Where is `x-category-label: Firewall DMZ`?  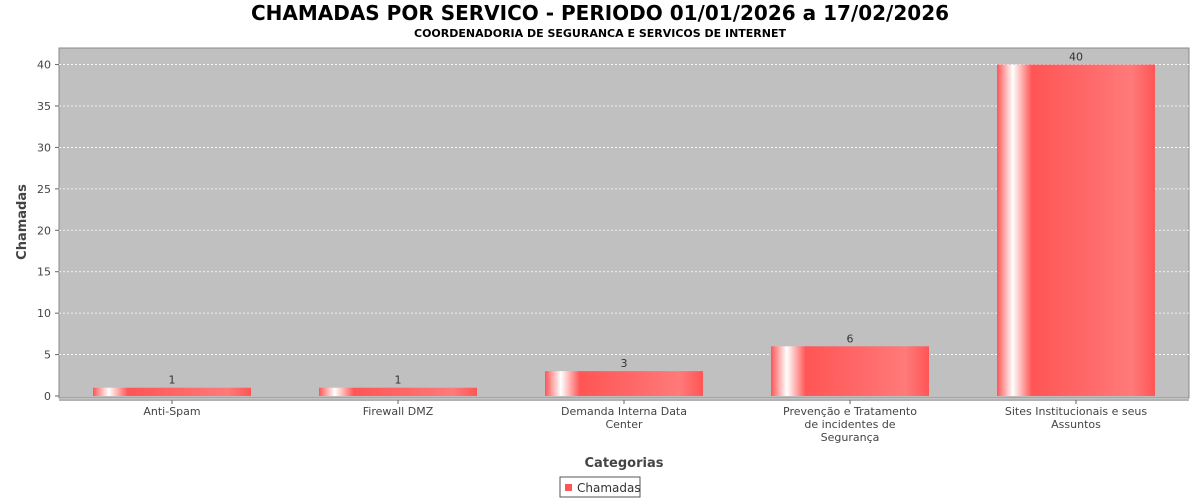 x-category-label: Firewall DMZ is located at coordinates (398, 411).